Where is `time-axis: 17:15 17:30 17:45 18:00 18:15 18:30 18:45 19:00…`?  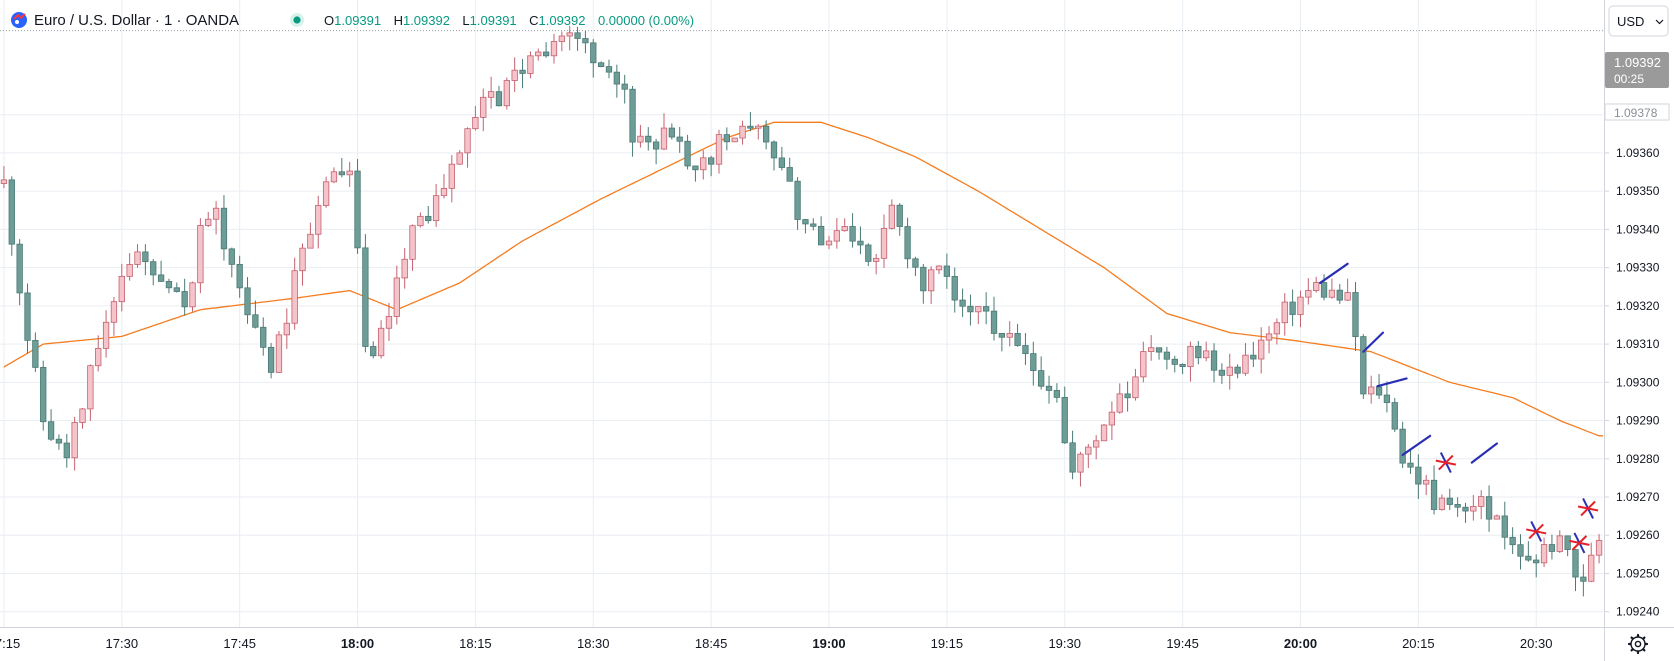
time-axis: 17:15 17:30 17:45 18:00 18:15 18:30 18:45 19:00… is located at coordinates (776, 643).